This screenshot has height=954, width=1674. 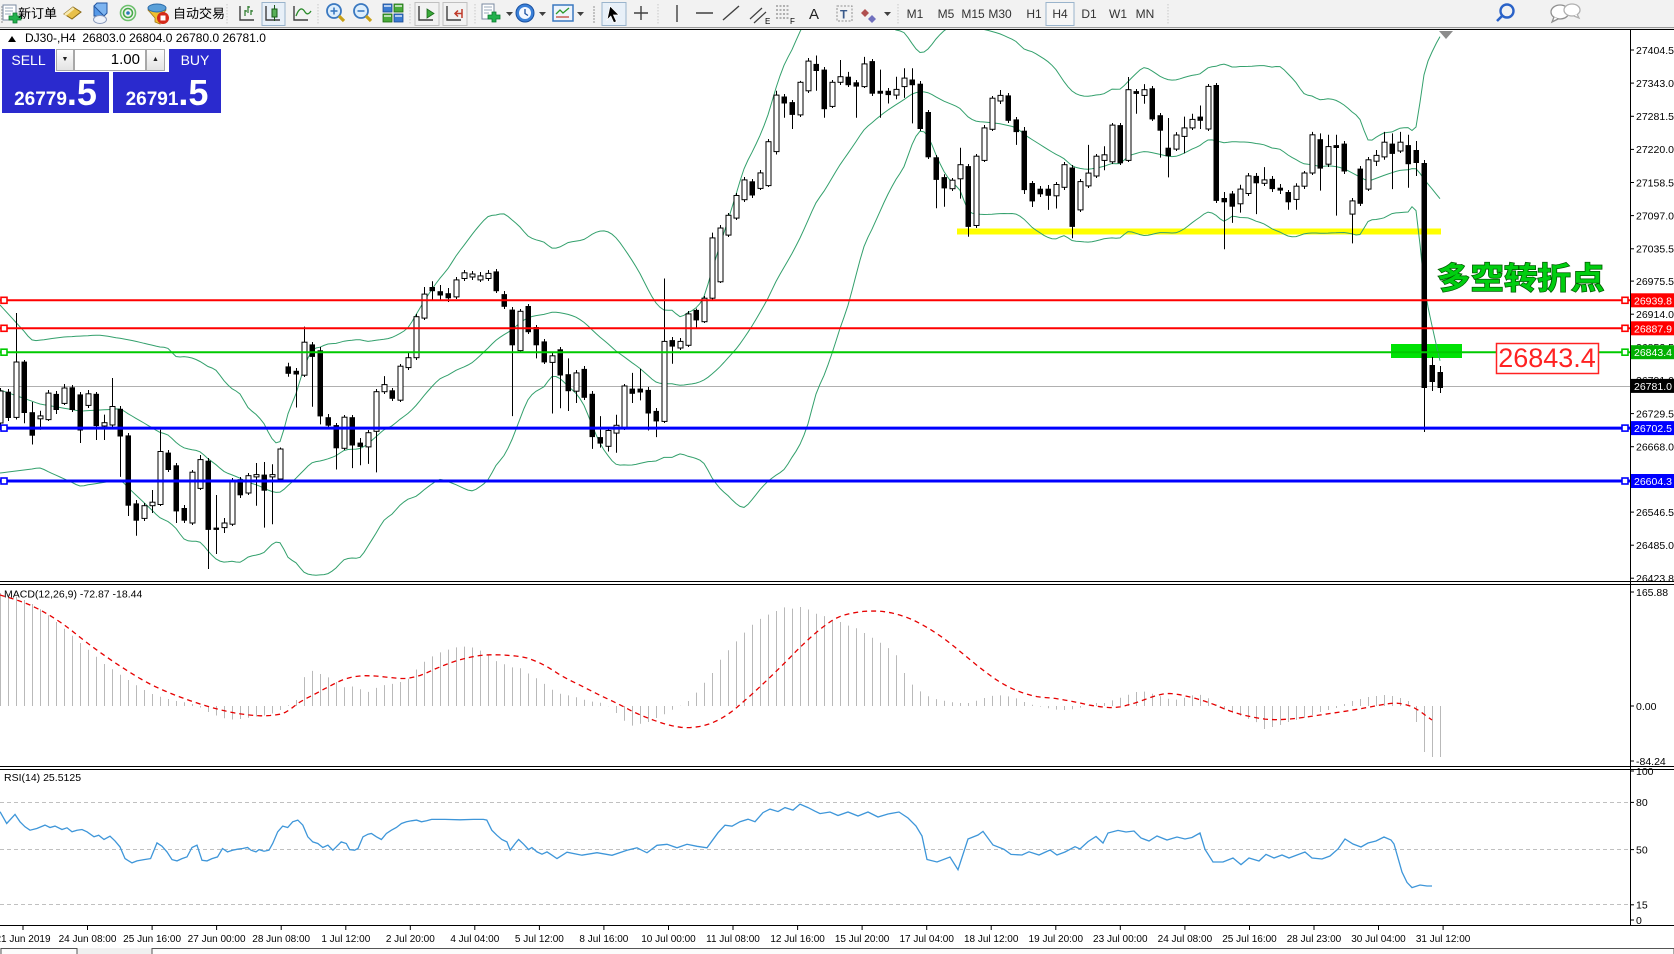 I want to click on svg-text: M5, so click(x=946, y=14).